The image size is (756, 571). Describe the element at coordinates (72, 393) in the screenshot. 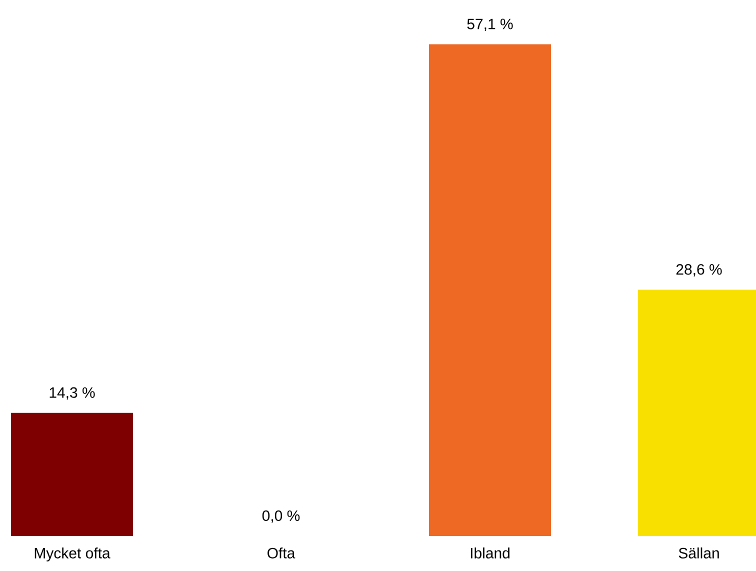

I see `data-label: 14,3 %` at that location.